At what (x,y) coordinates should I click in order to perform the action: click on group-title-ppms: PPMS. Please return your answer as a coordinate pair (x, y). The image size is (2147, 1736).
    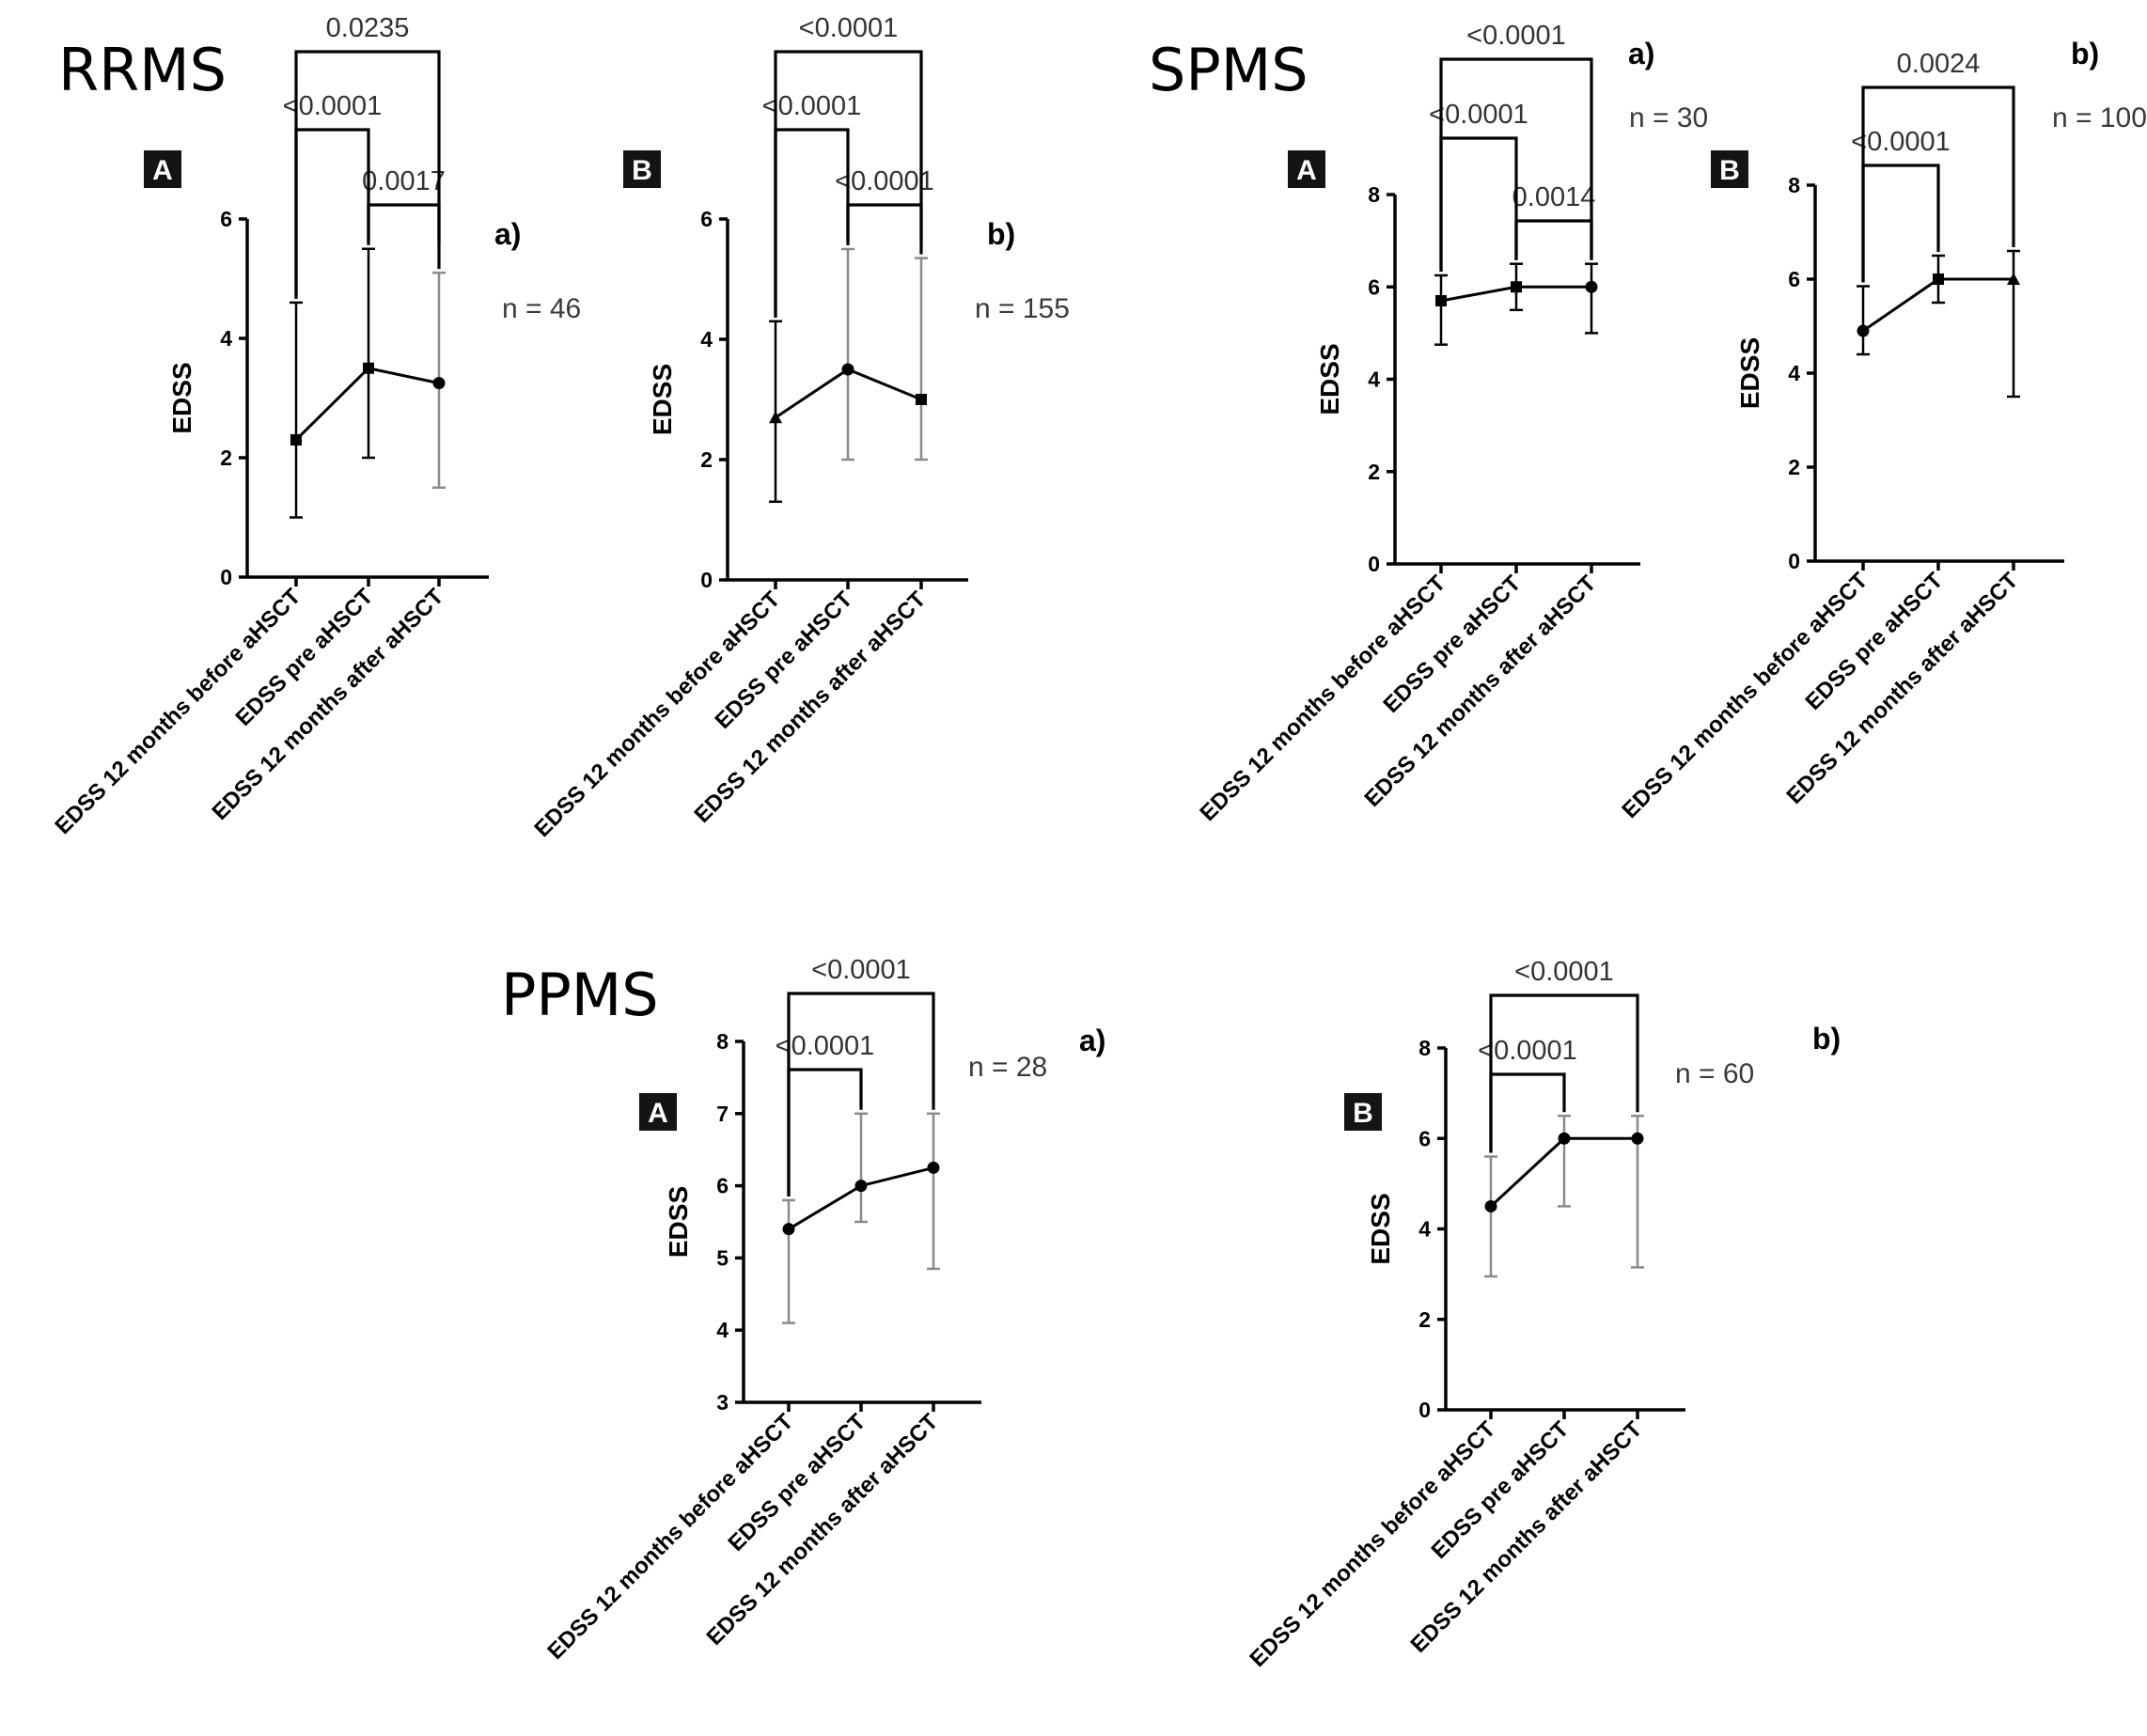
    Looking at the image, I should click on (580, 995).